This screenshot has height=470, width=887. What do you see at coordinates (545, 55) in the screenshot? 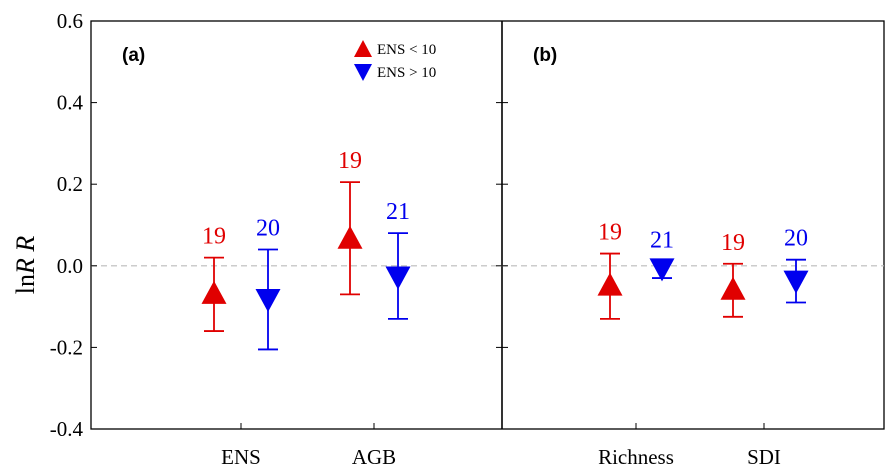
I see `panel-label: (b)` at bounding box center [545, 55].